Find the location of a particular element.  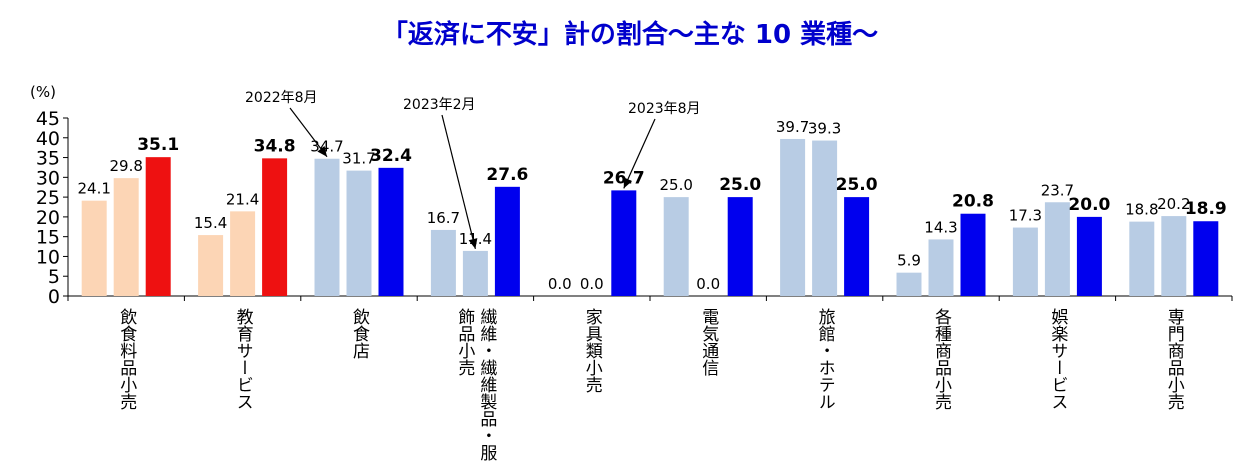

category-label: 教育サービス is located at coordinates (243, 359).